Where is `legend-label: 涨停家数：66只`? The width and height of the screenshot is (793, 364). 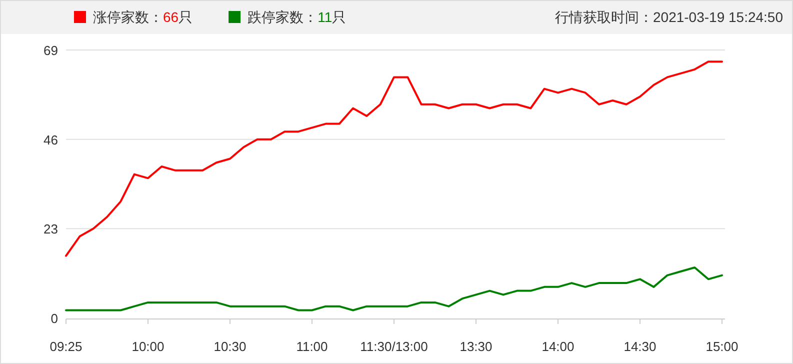 legend-label: 涨停家数：66只 is located at coordinates (143, 17).